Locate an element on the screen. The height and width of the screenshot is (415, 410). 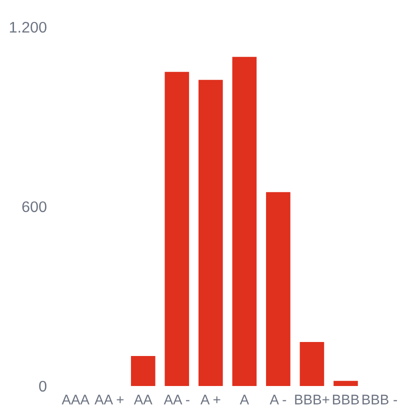
x-tick-label: BBB+ is located at coordinates (312, 399).